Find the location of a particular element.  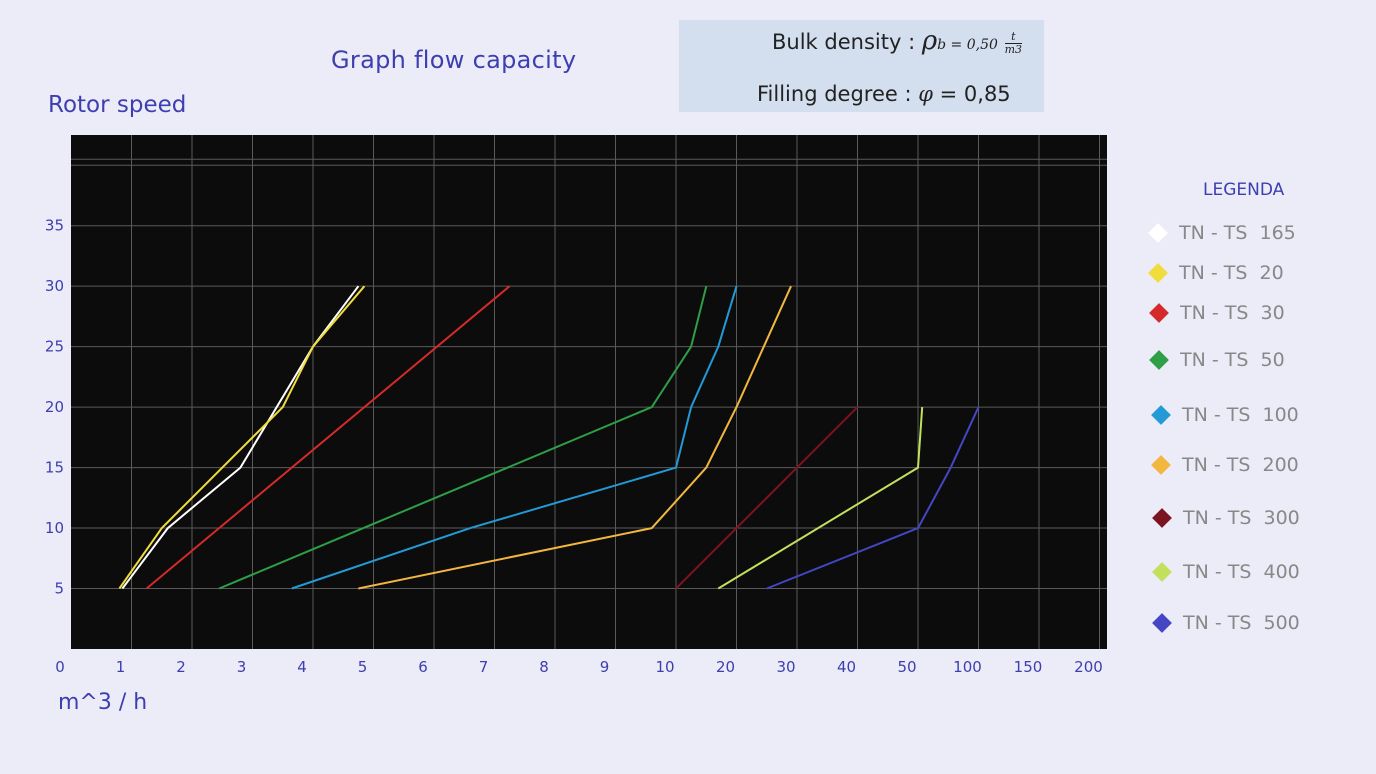

x-tick-label: 8 is located at coordinates (544, 667).